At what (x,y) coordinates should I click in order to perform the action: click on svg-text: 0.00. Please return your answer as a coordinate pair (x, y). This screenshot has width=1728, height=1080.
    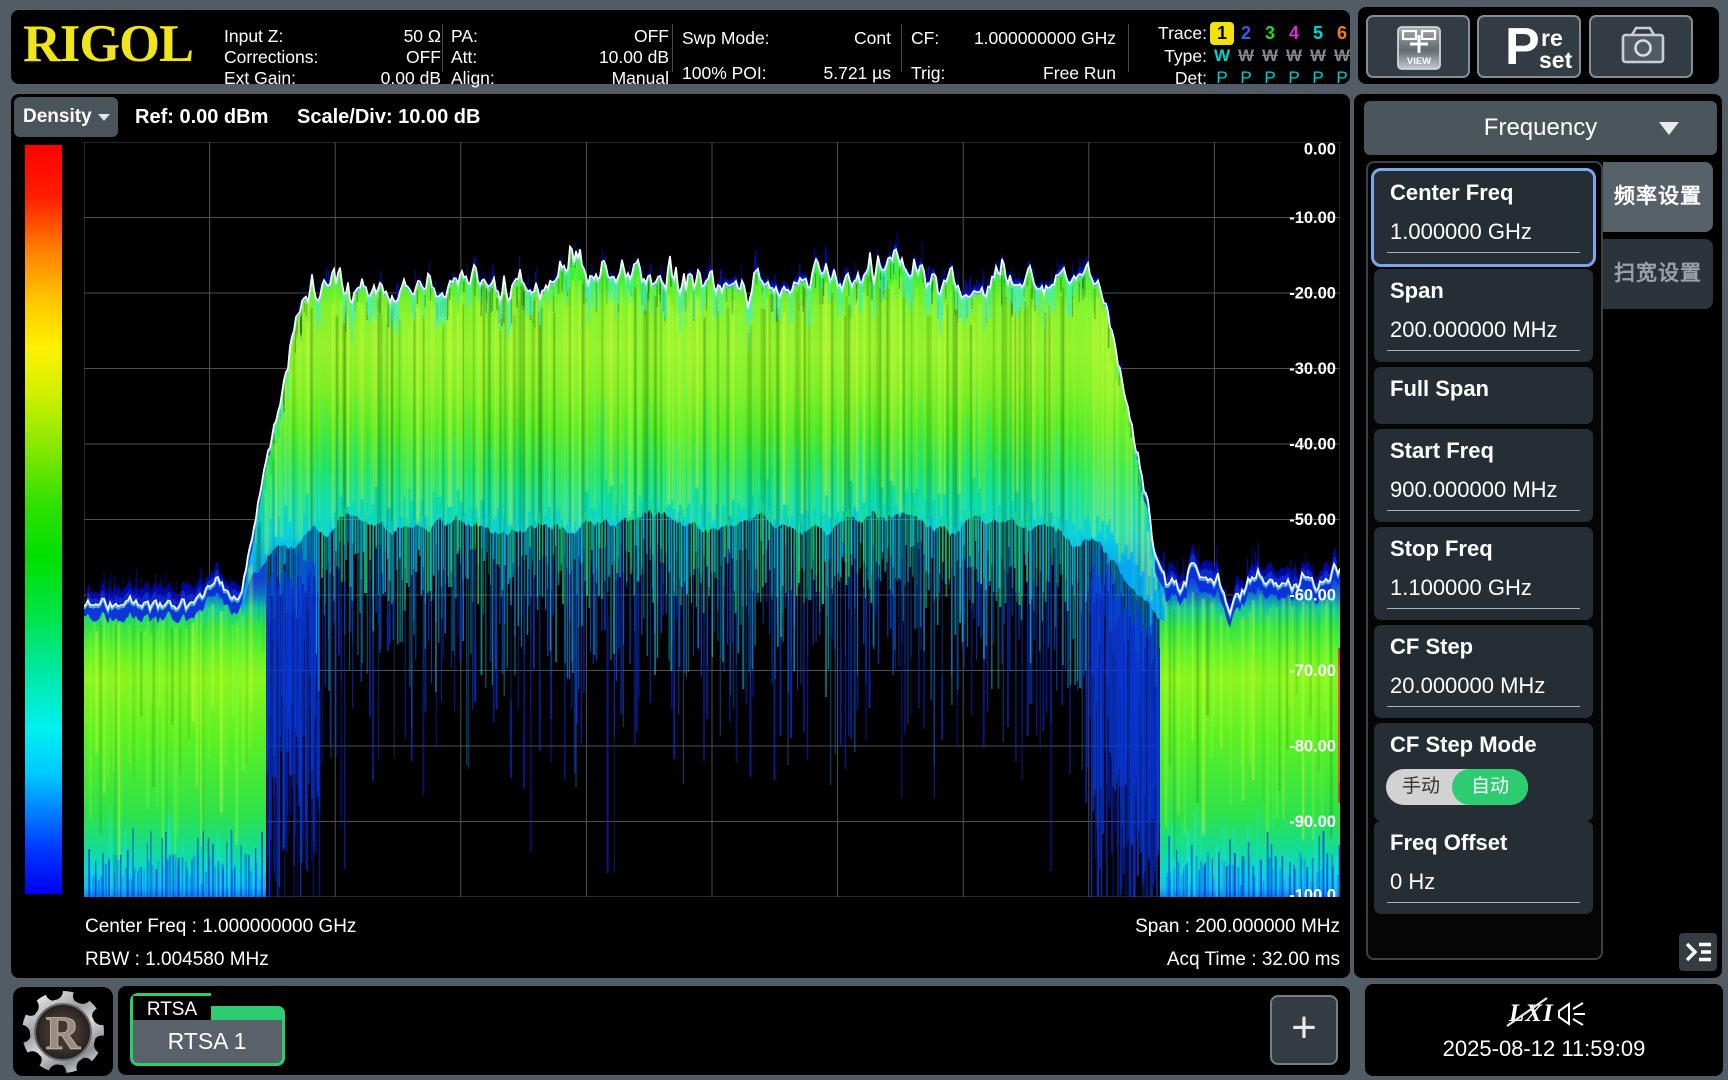
    Looking at the image, I should click on (1320, 150).